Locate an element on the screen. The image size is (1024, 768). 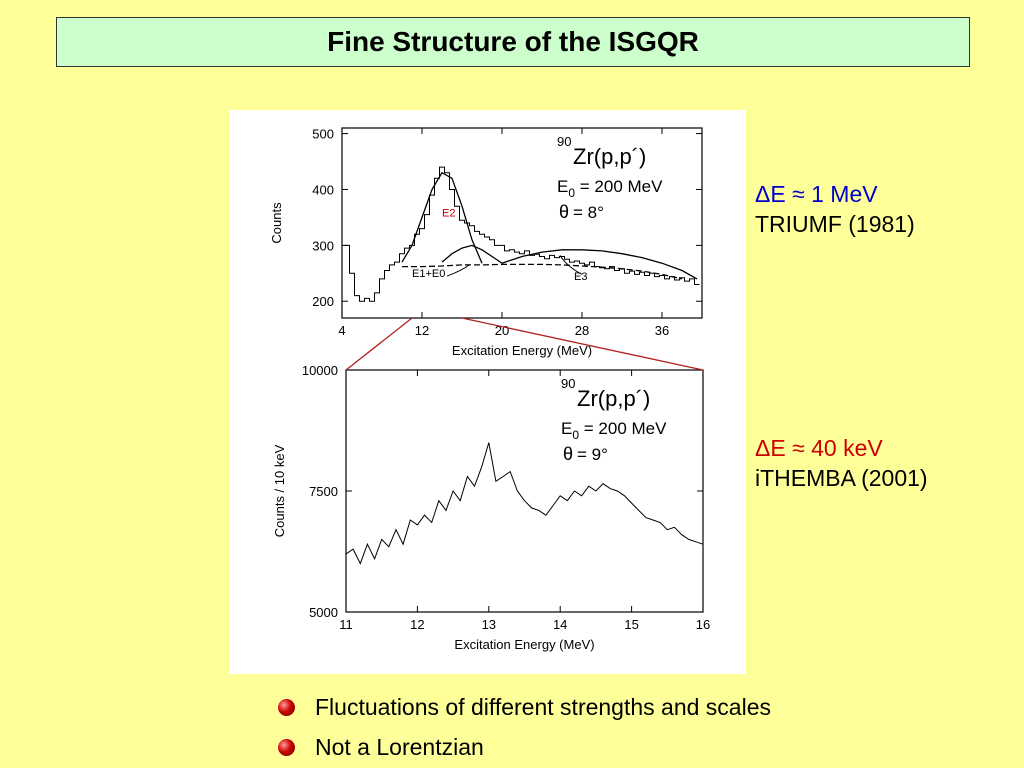
top-series-e1-e0 is located at coordinates (542, 271).